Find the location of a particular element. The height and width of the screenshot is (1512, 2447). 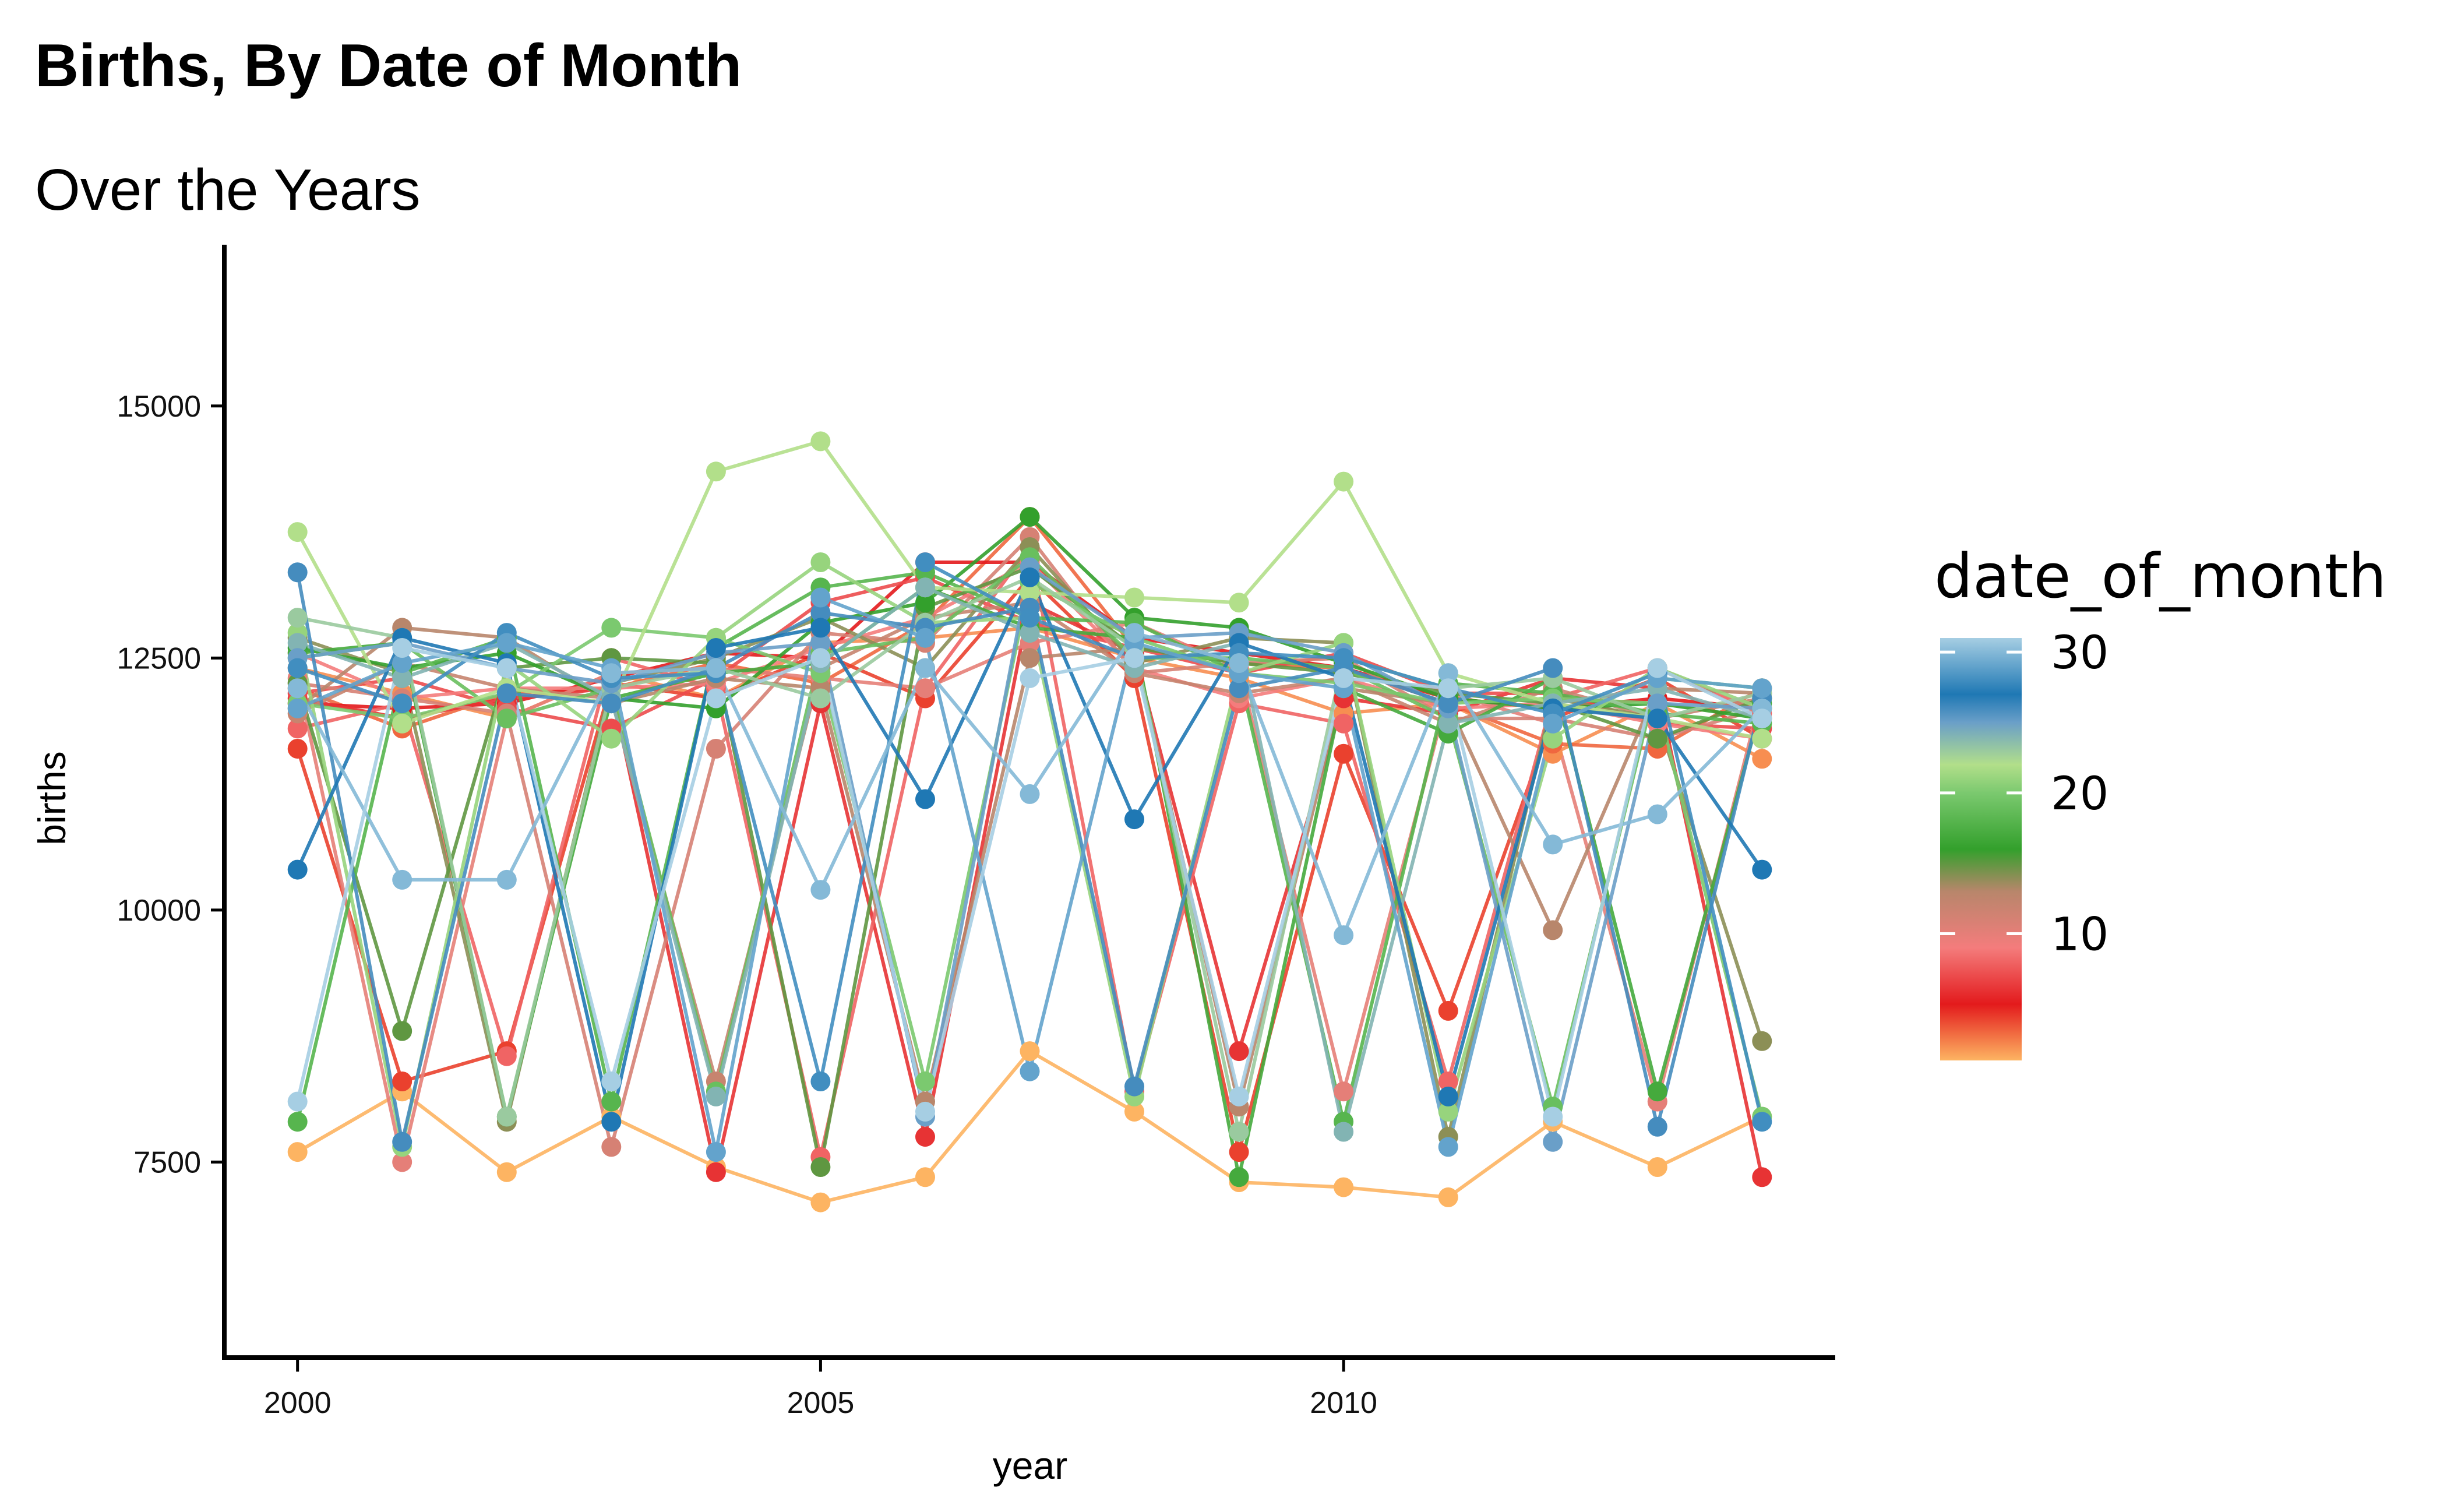

x-tick-label: 2000 is located at coordinates (298, 1403).